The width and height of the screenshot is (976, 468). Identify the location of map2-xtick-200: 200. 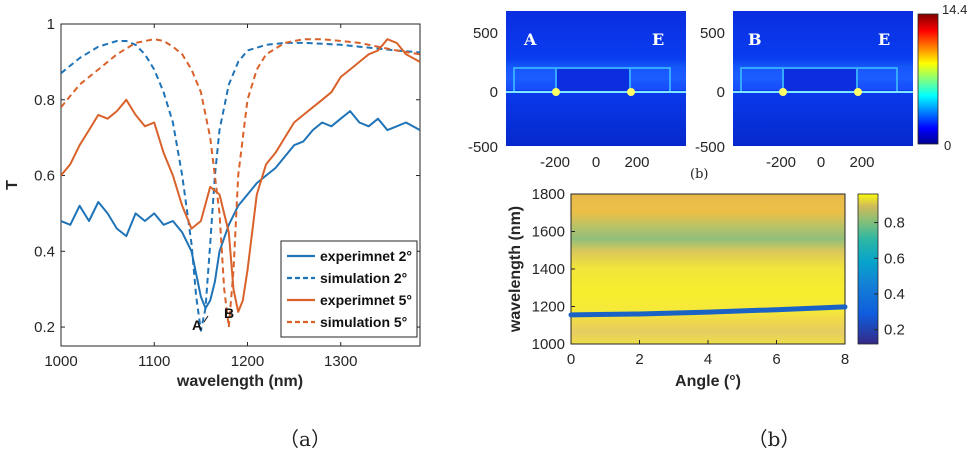
(861, 162).